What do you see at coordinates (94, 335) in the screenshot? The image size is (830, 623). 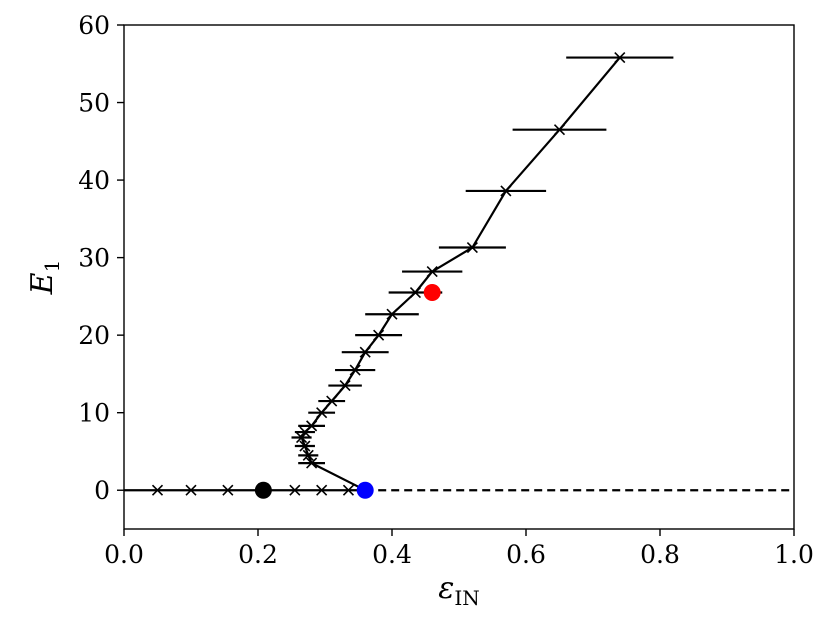 I see `y-tick-label: 20` at bounding box center [94, 335].